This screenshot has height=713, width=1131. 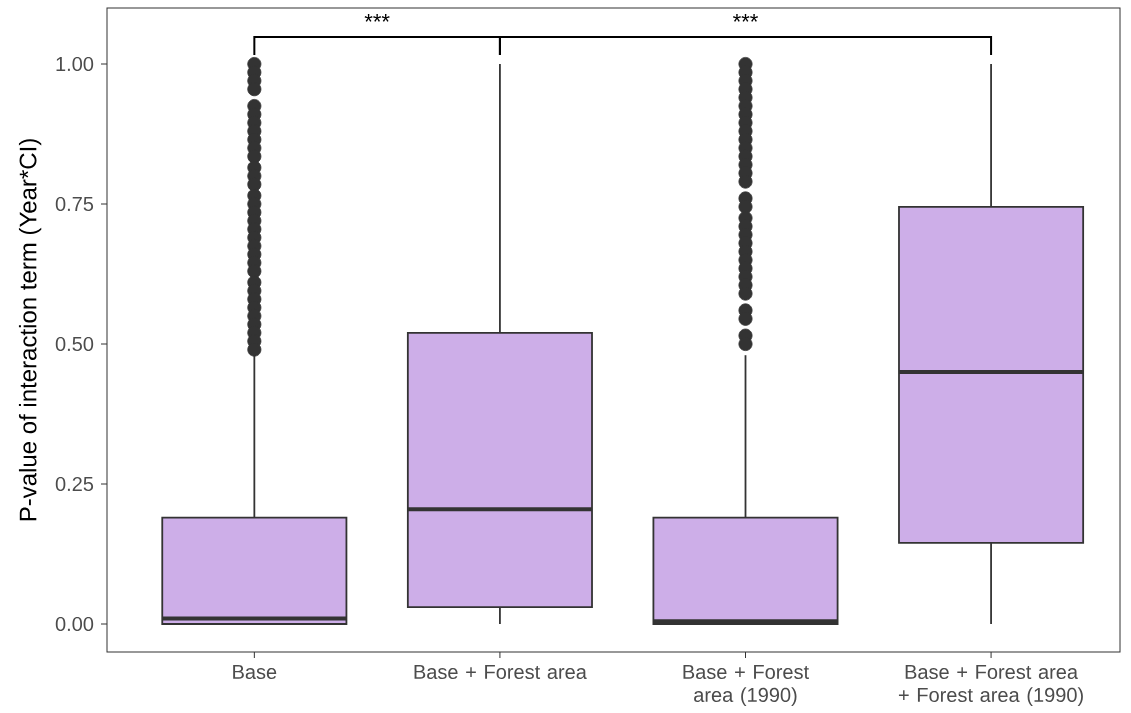 What do you see at coordinates (74, 344) in the screenshot?
I see `y-tick-label: 0.50` at bounding box center [74, 344].